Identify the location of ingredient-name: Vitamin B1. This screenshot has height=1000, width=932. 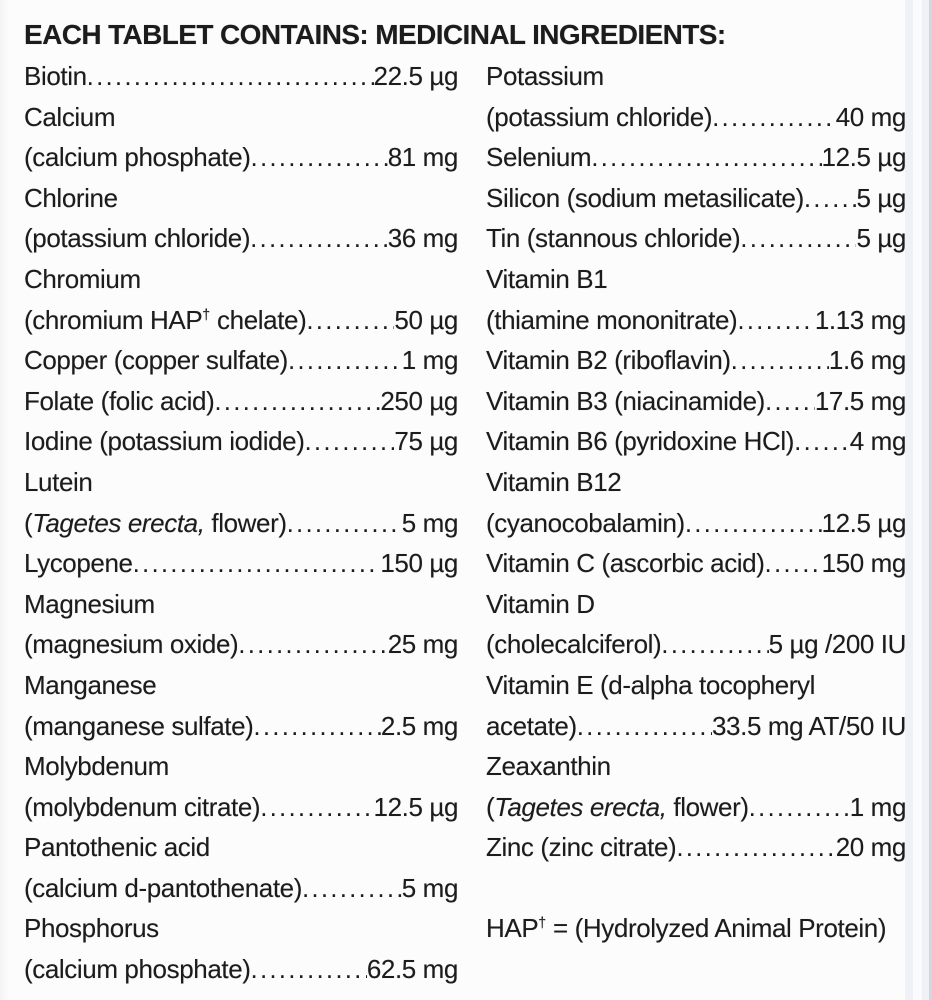
(547, 278).